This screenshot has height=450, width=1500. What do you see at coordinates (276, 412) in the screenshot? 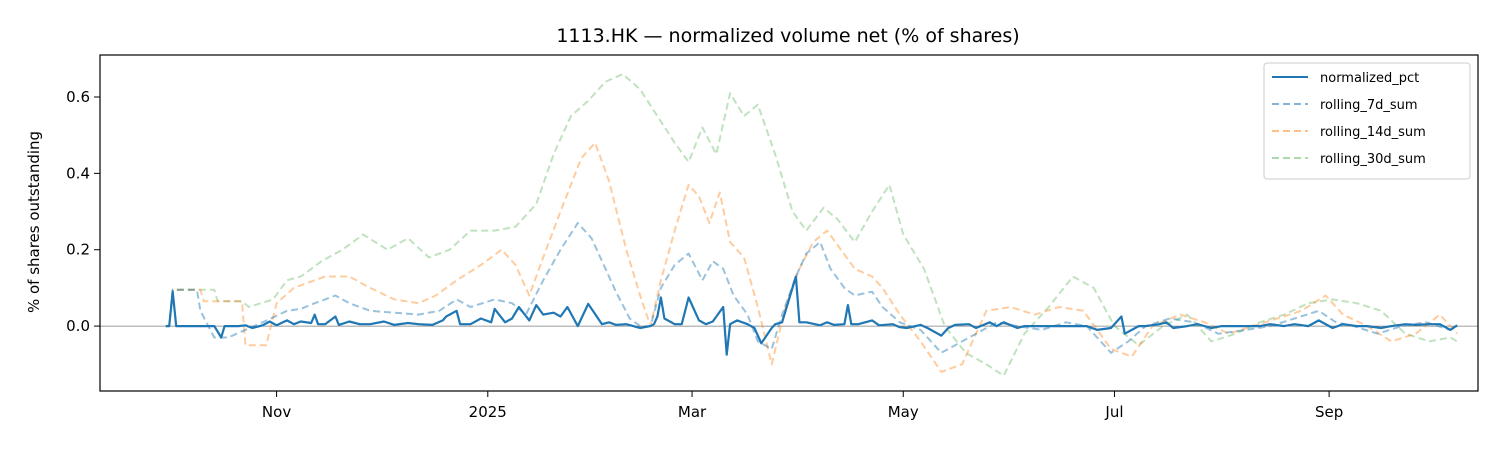
I see `x-tick-label: Nov` at bounding box center [276, 412].